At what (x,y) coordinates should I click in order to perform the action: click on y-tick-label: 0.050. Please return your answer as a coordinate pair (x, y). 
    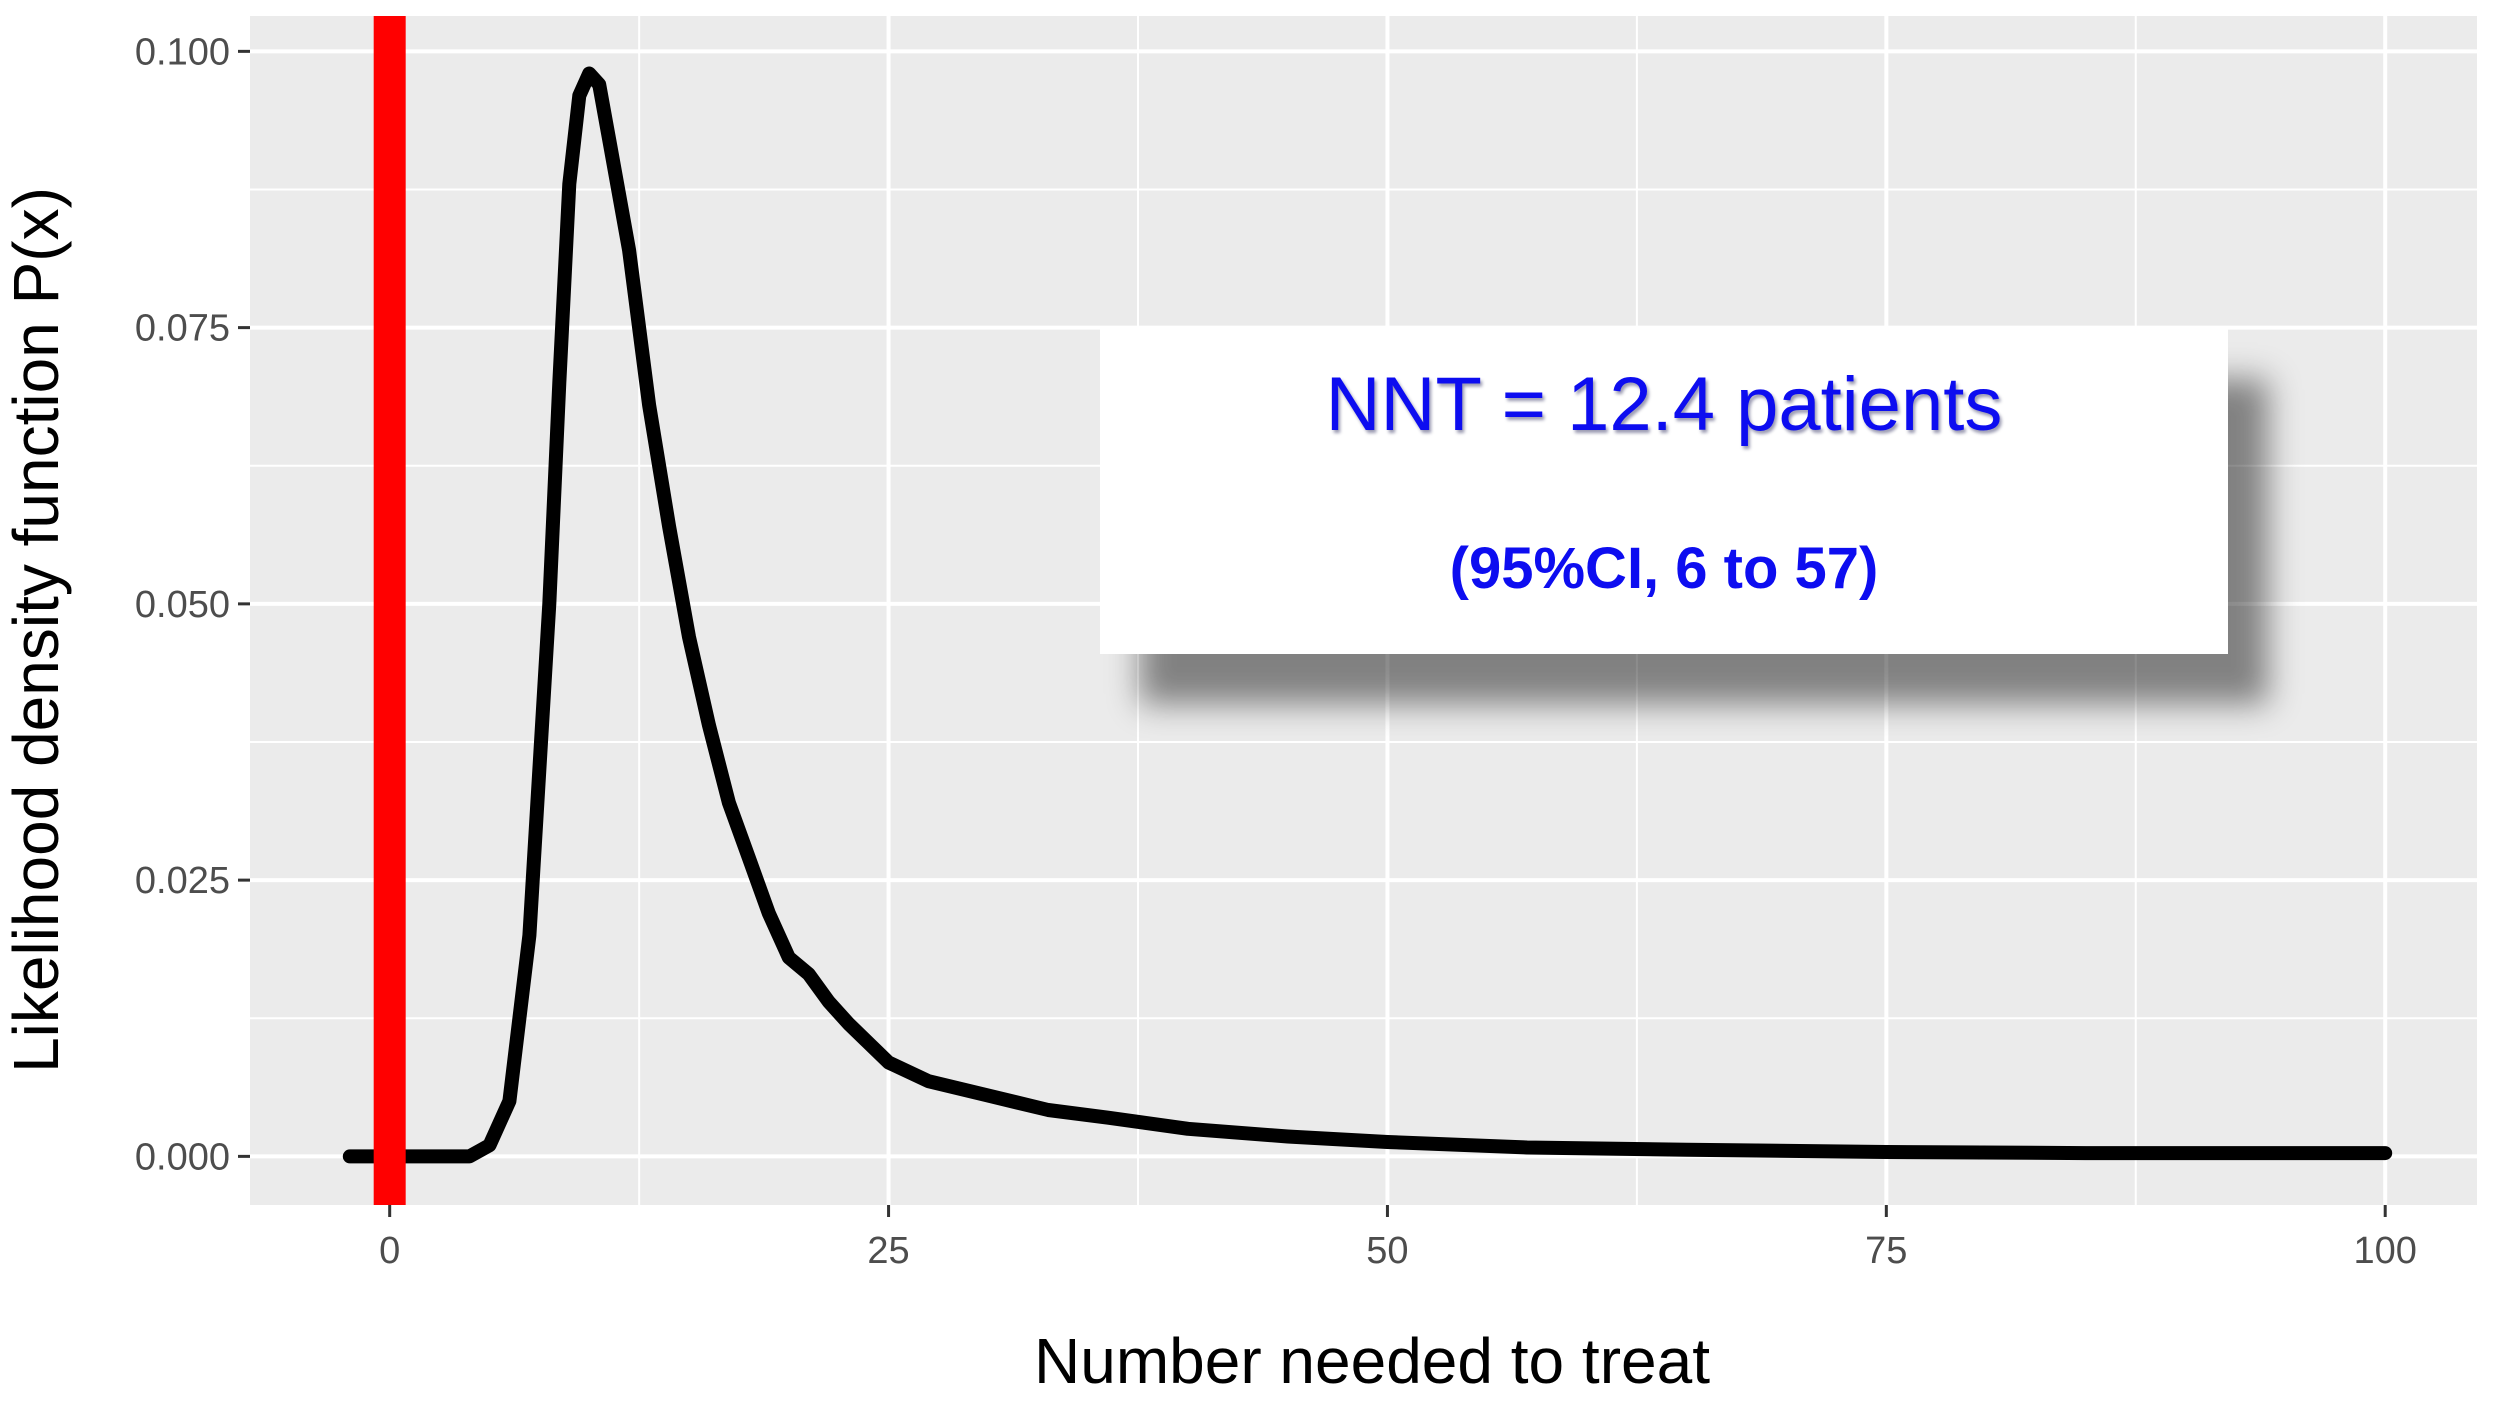
    Looking at the image, I should click on (182, 605).